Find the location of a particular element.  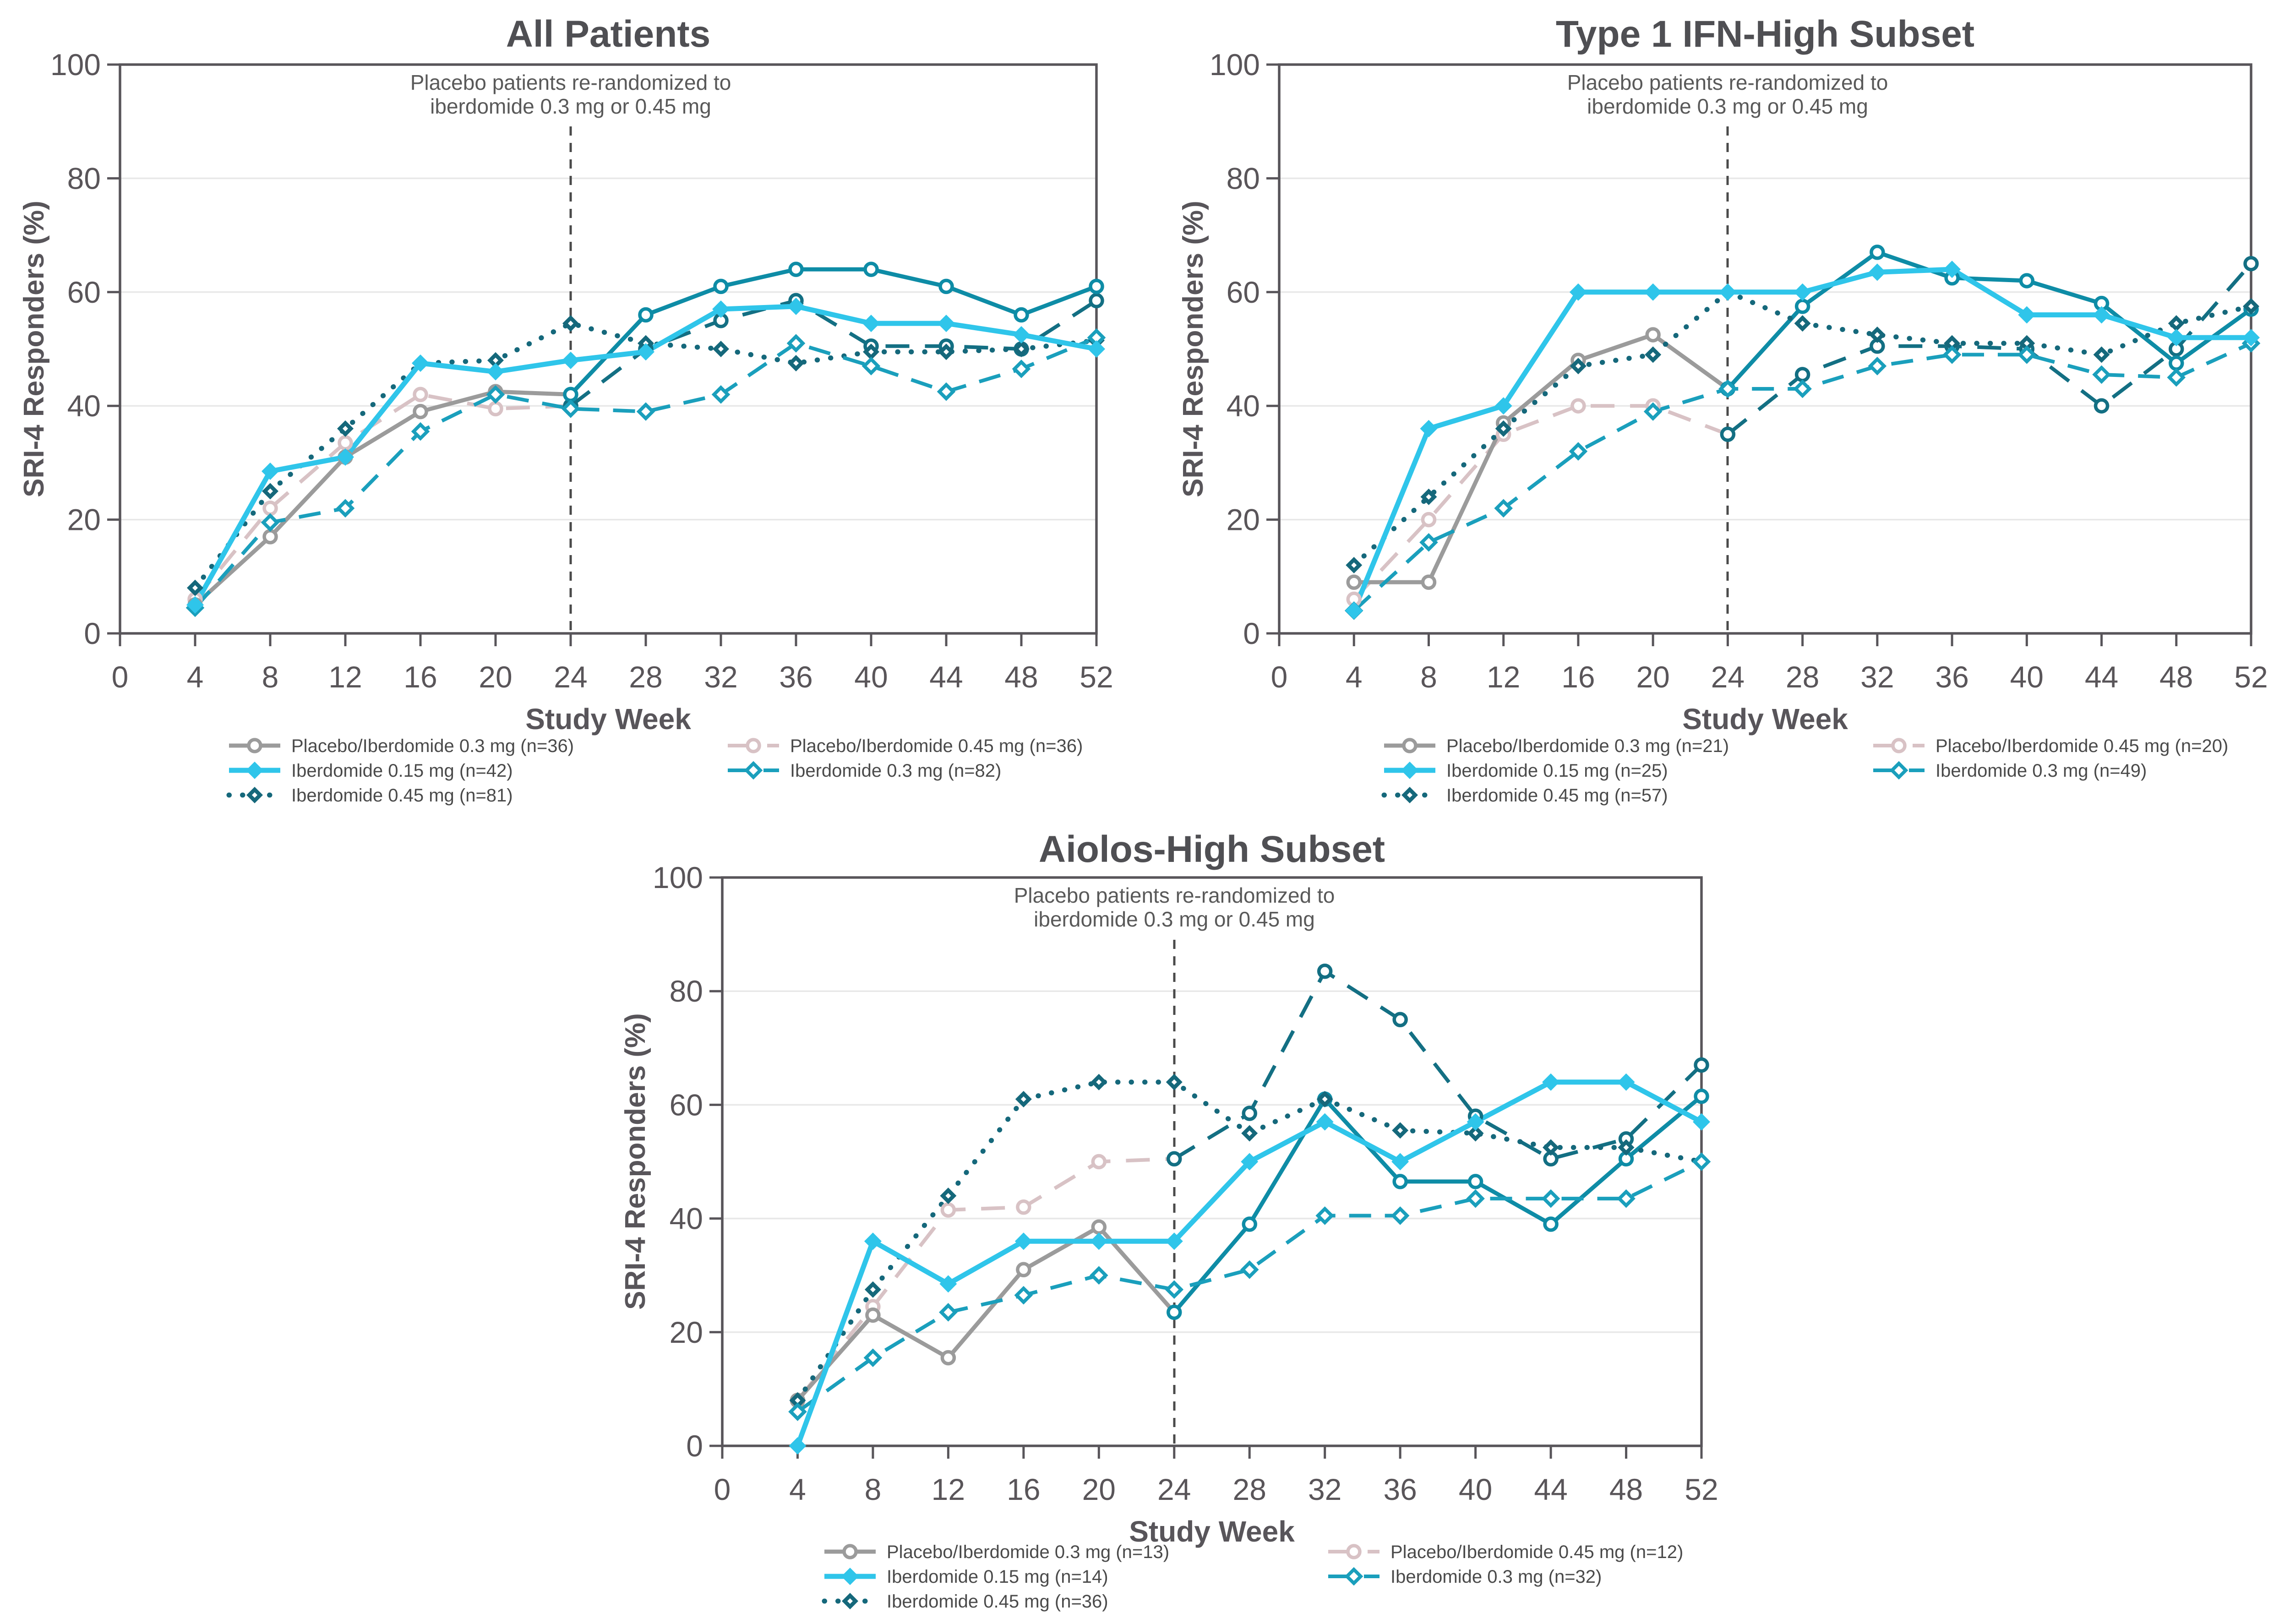

x-tick-label: 40 is located at coordinates (871, 677).